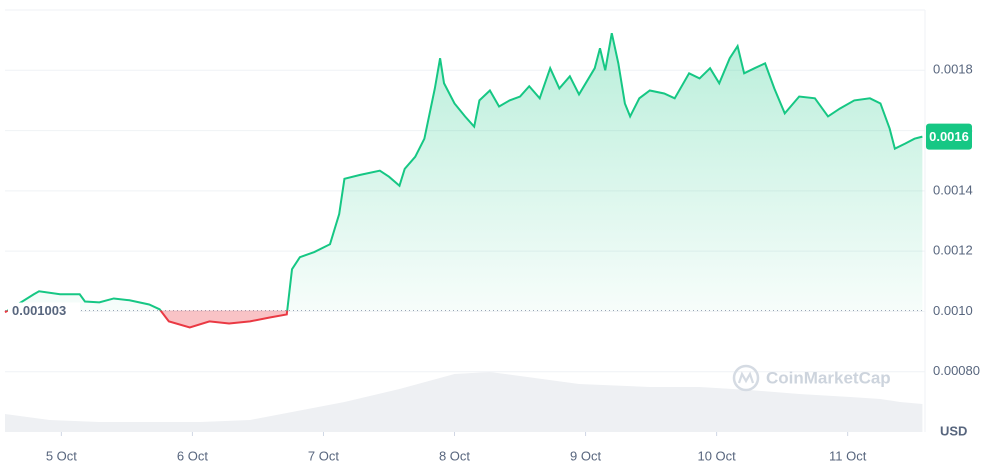  Describe the element at coordinates (61, 455) in the screenshot. I see `x-tick-label: 5 Oct` at that location.